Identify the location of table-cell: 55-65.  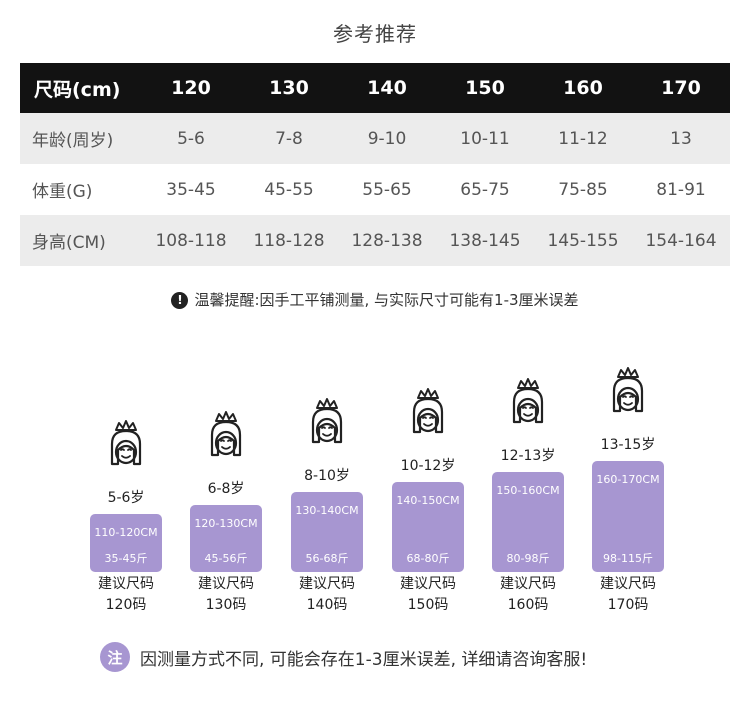
(387, 189).